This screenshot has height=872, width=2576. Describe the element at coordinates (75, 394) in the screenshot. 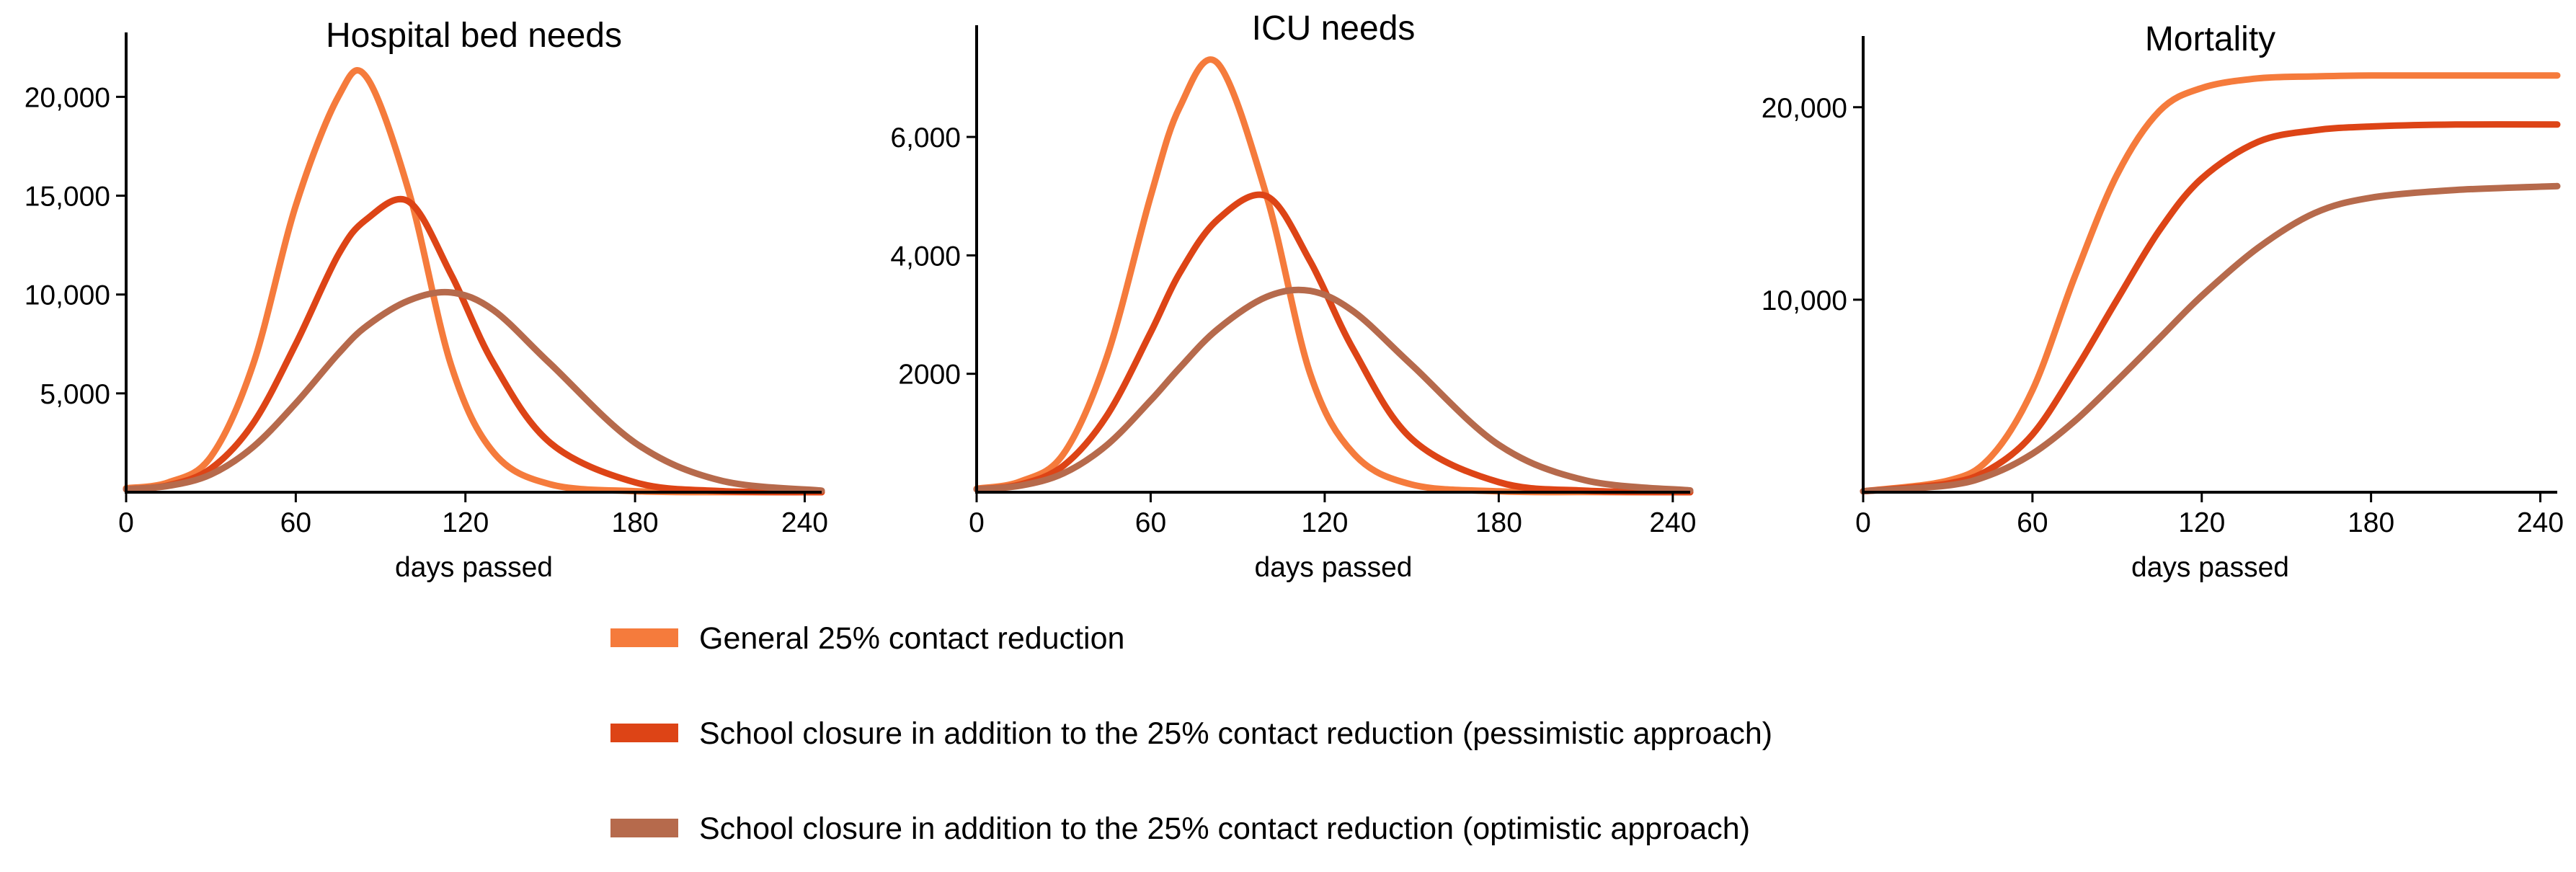

I see `y-tick-label: 5,000` at that location.